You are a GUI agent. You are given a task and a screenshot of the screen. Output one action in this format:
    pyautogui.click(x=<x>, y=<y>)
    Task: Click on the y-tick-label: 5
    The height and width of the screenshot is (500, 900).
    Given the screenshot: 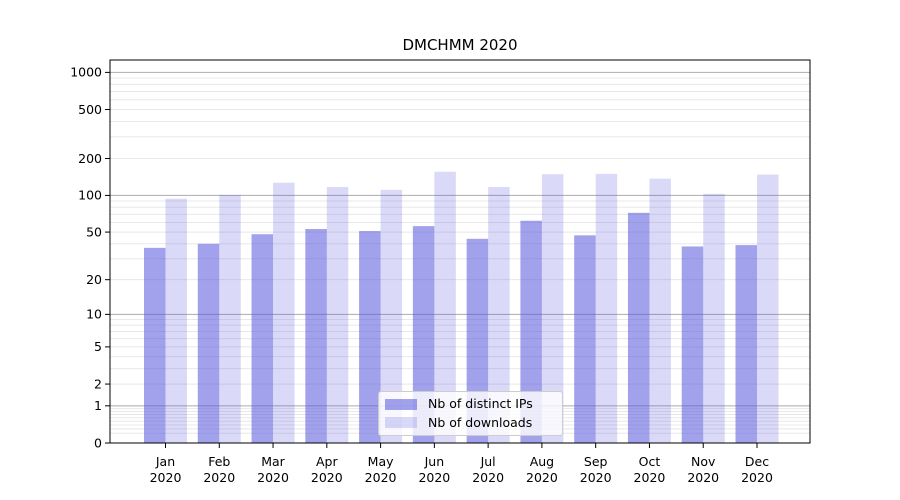 What is the action you would take?
    pyautogui.click(x=98, y=346)
    